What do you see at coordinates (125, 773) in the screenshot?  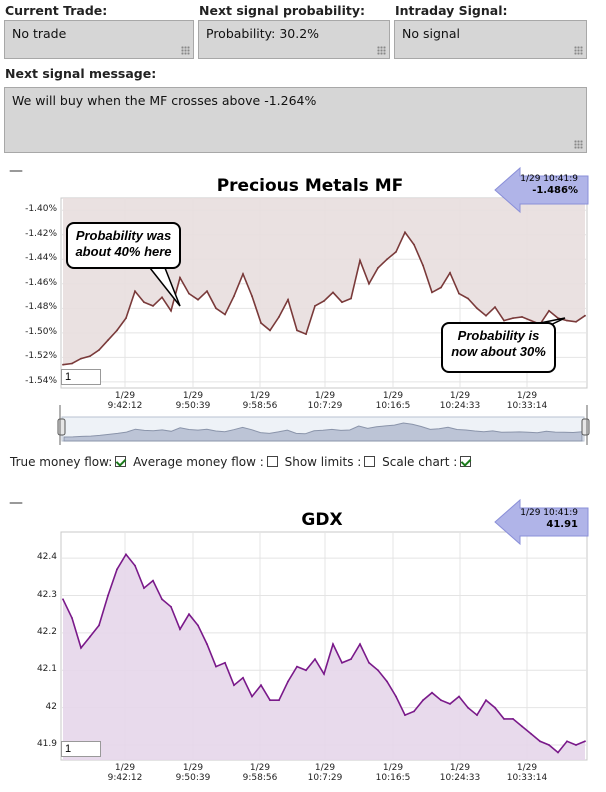 I see `x-tick-label: 1/29 9:42:12` at bounding box center [125, 773].